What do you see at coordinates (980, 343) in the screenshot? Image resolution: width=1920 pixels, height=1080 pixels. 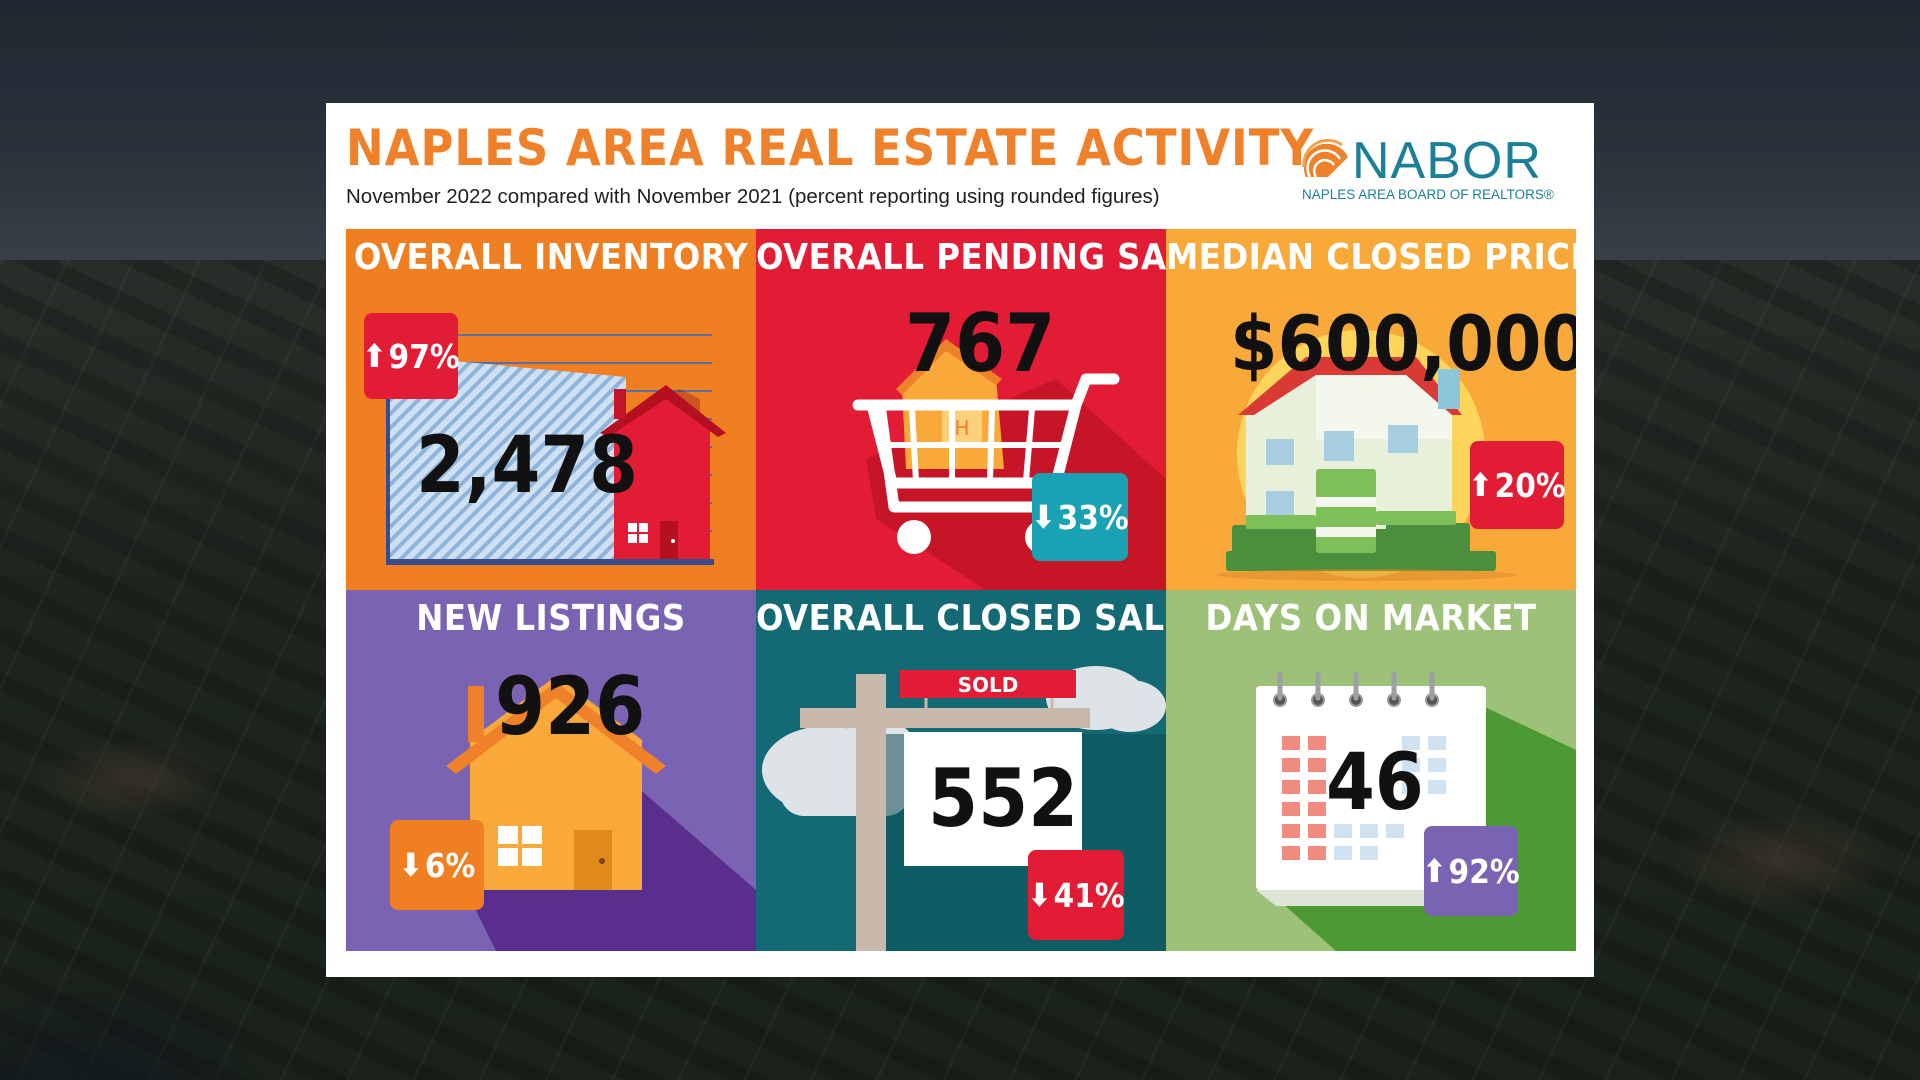 I see `pending-value: 767` at bounding box center [980, 343].